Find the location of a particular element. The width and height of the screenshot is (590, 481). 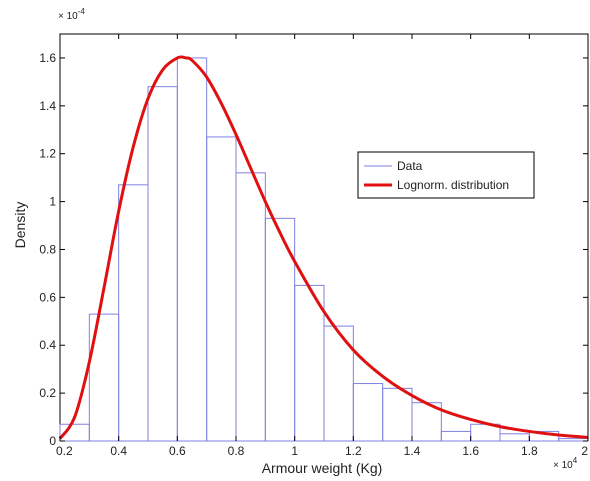

x-axis-title: Armour weight (Kg) is located at coordinates (322, 468).